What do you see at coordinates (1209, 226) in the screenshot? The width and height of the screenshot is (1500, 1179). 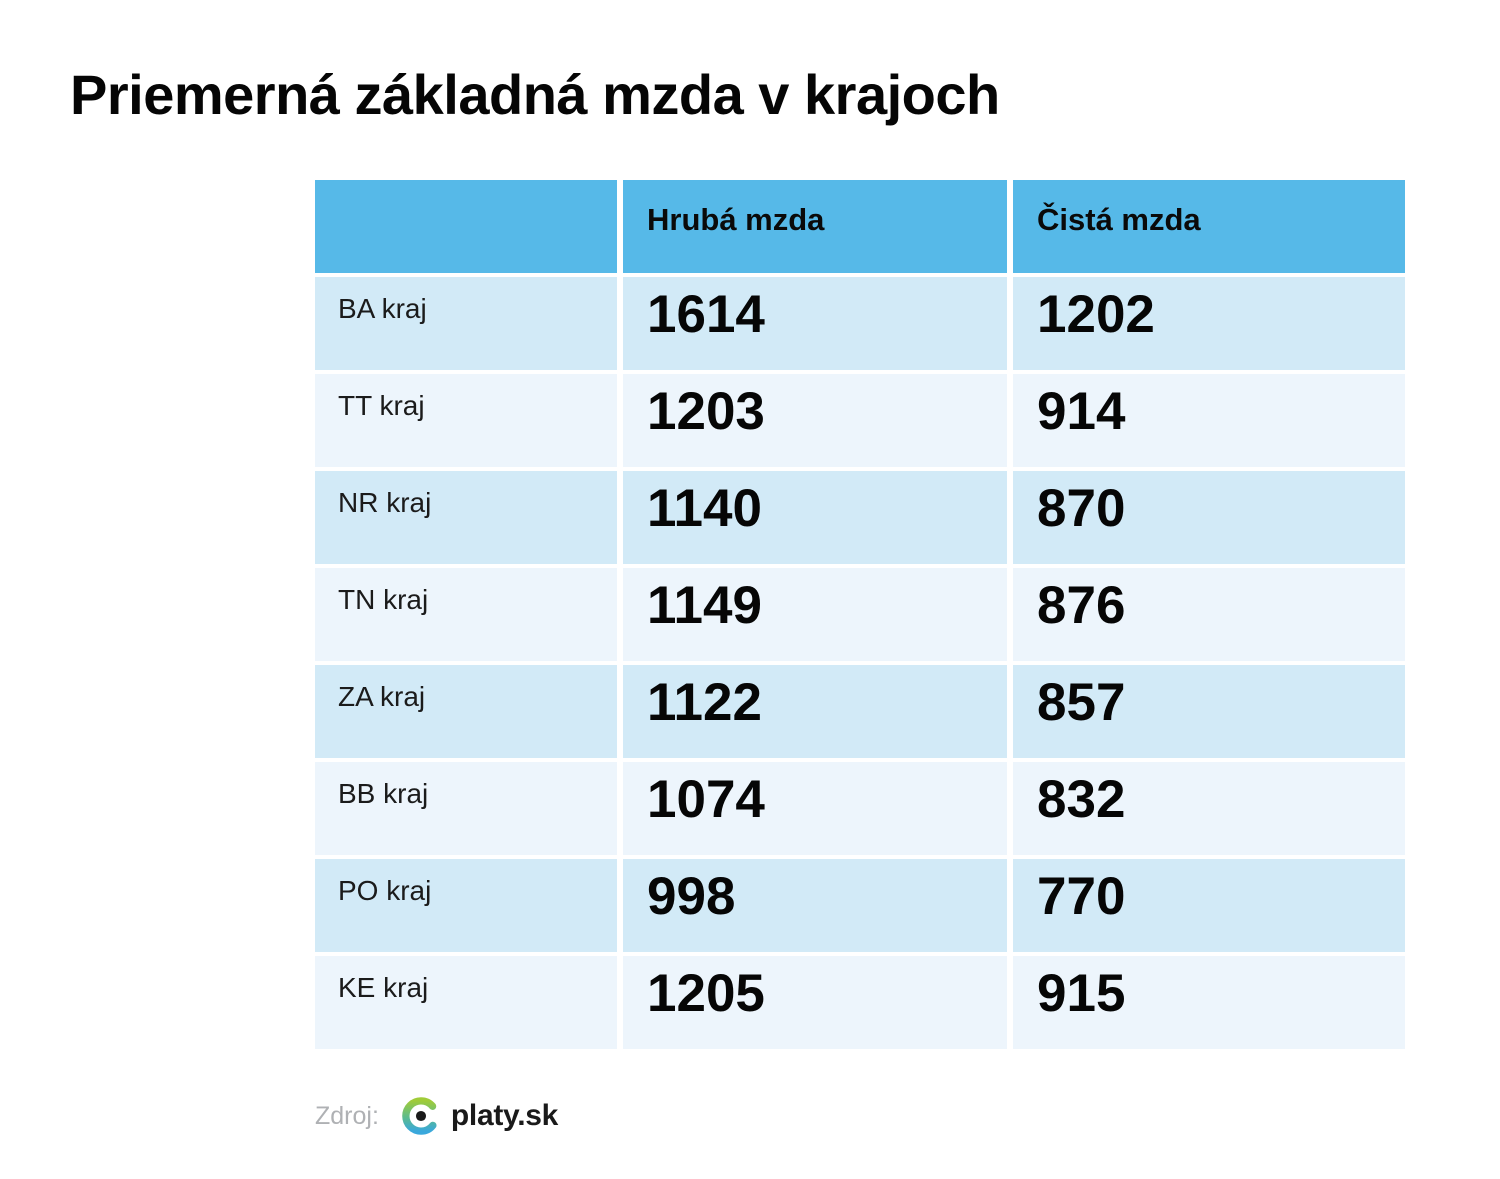 I see `header-net-cell: Čistá mzda` at bounding box center [1209, 226].